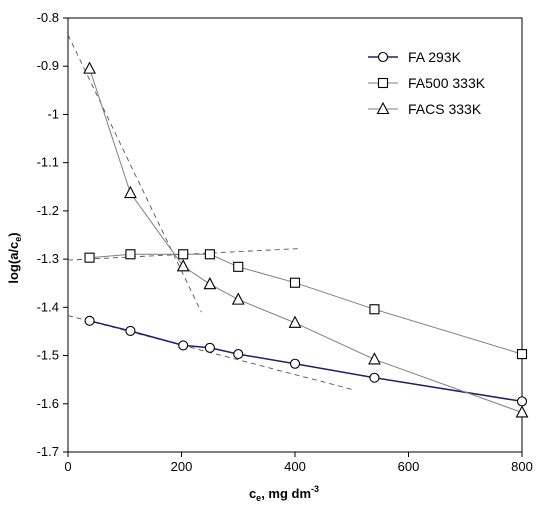  I want to click on x-tick-label: 0, so click(67, 466).